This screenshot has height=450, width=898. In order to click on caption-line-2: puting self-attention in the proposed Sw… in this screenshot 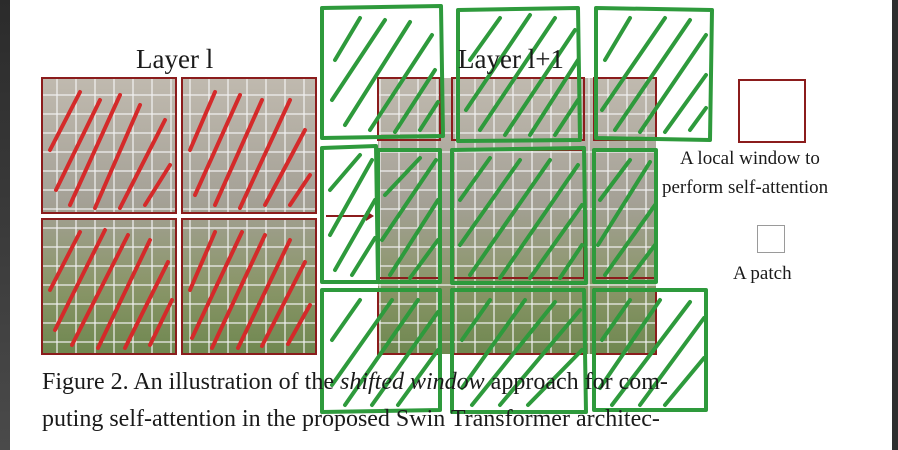, I will do `click(351, 419)`.